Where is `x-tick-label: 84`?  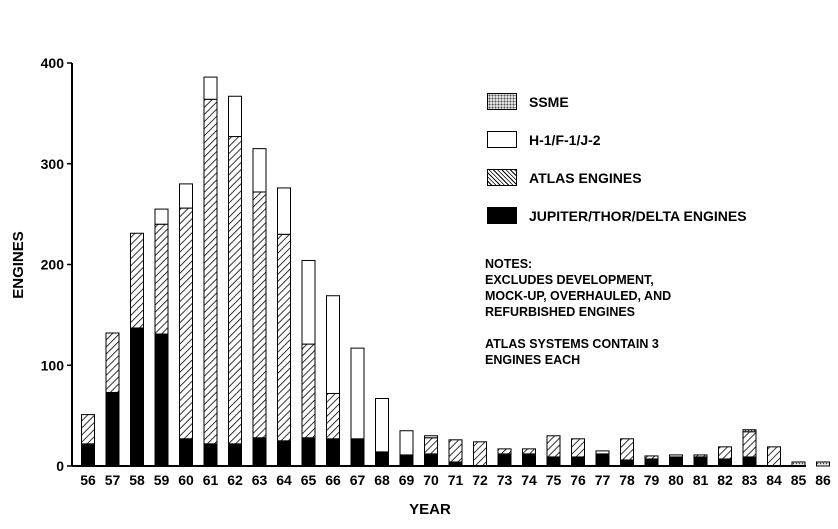 x-tick-label: 84 is located at coordinates (774, 480).